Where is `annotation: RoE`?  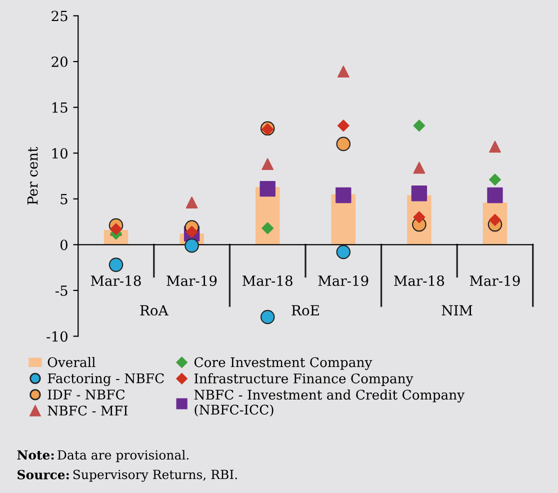
annotation: RoE is located at coordinates (305, 310).